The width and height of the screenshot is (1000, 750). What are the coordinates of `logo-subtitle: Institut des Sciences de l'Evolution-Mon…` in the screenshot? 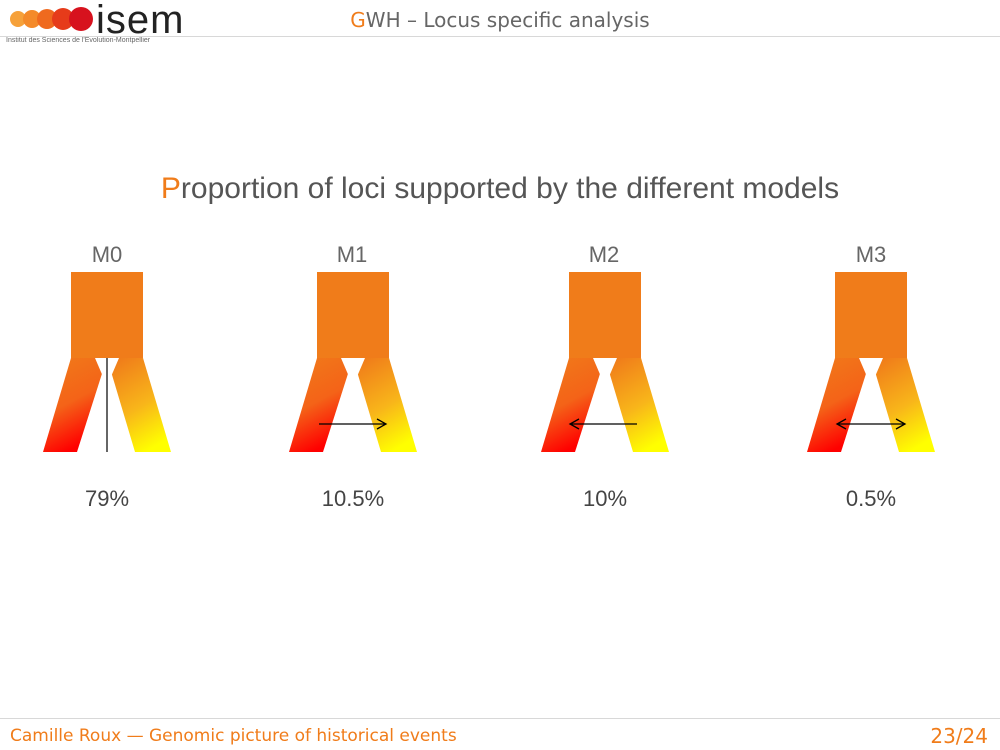 It's located at (78, 40).